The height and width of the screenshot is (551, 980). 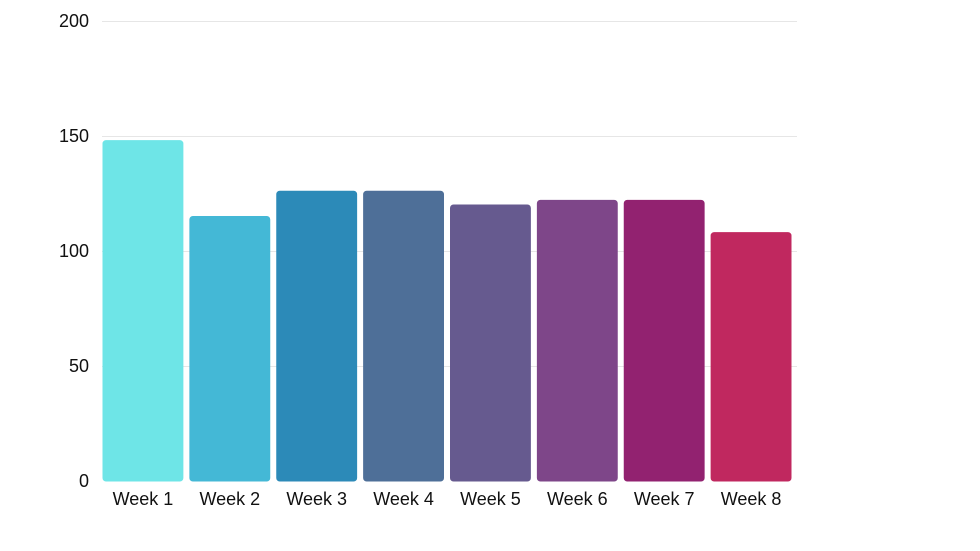 What do you see at coordinates (751, 499) in the screenshot?
I see `x-tick-label-week-8: Week 8` at bounding box center [751, 499].